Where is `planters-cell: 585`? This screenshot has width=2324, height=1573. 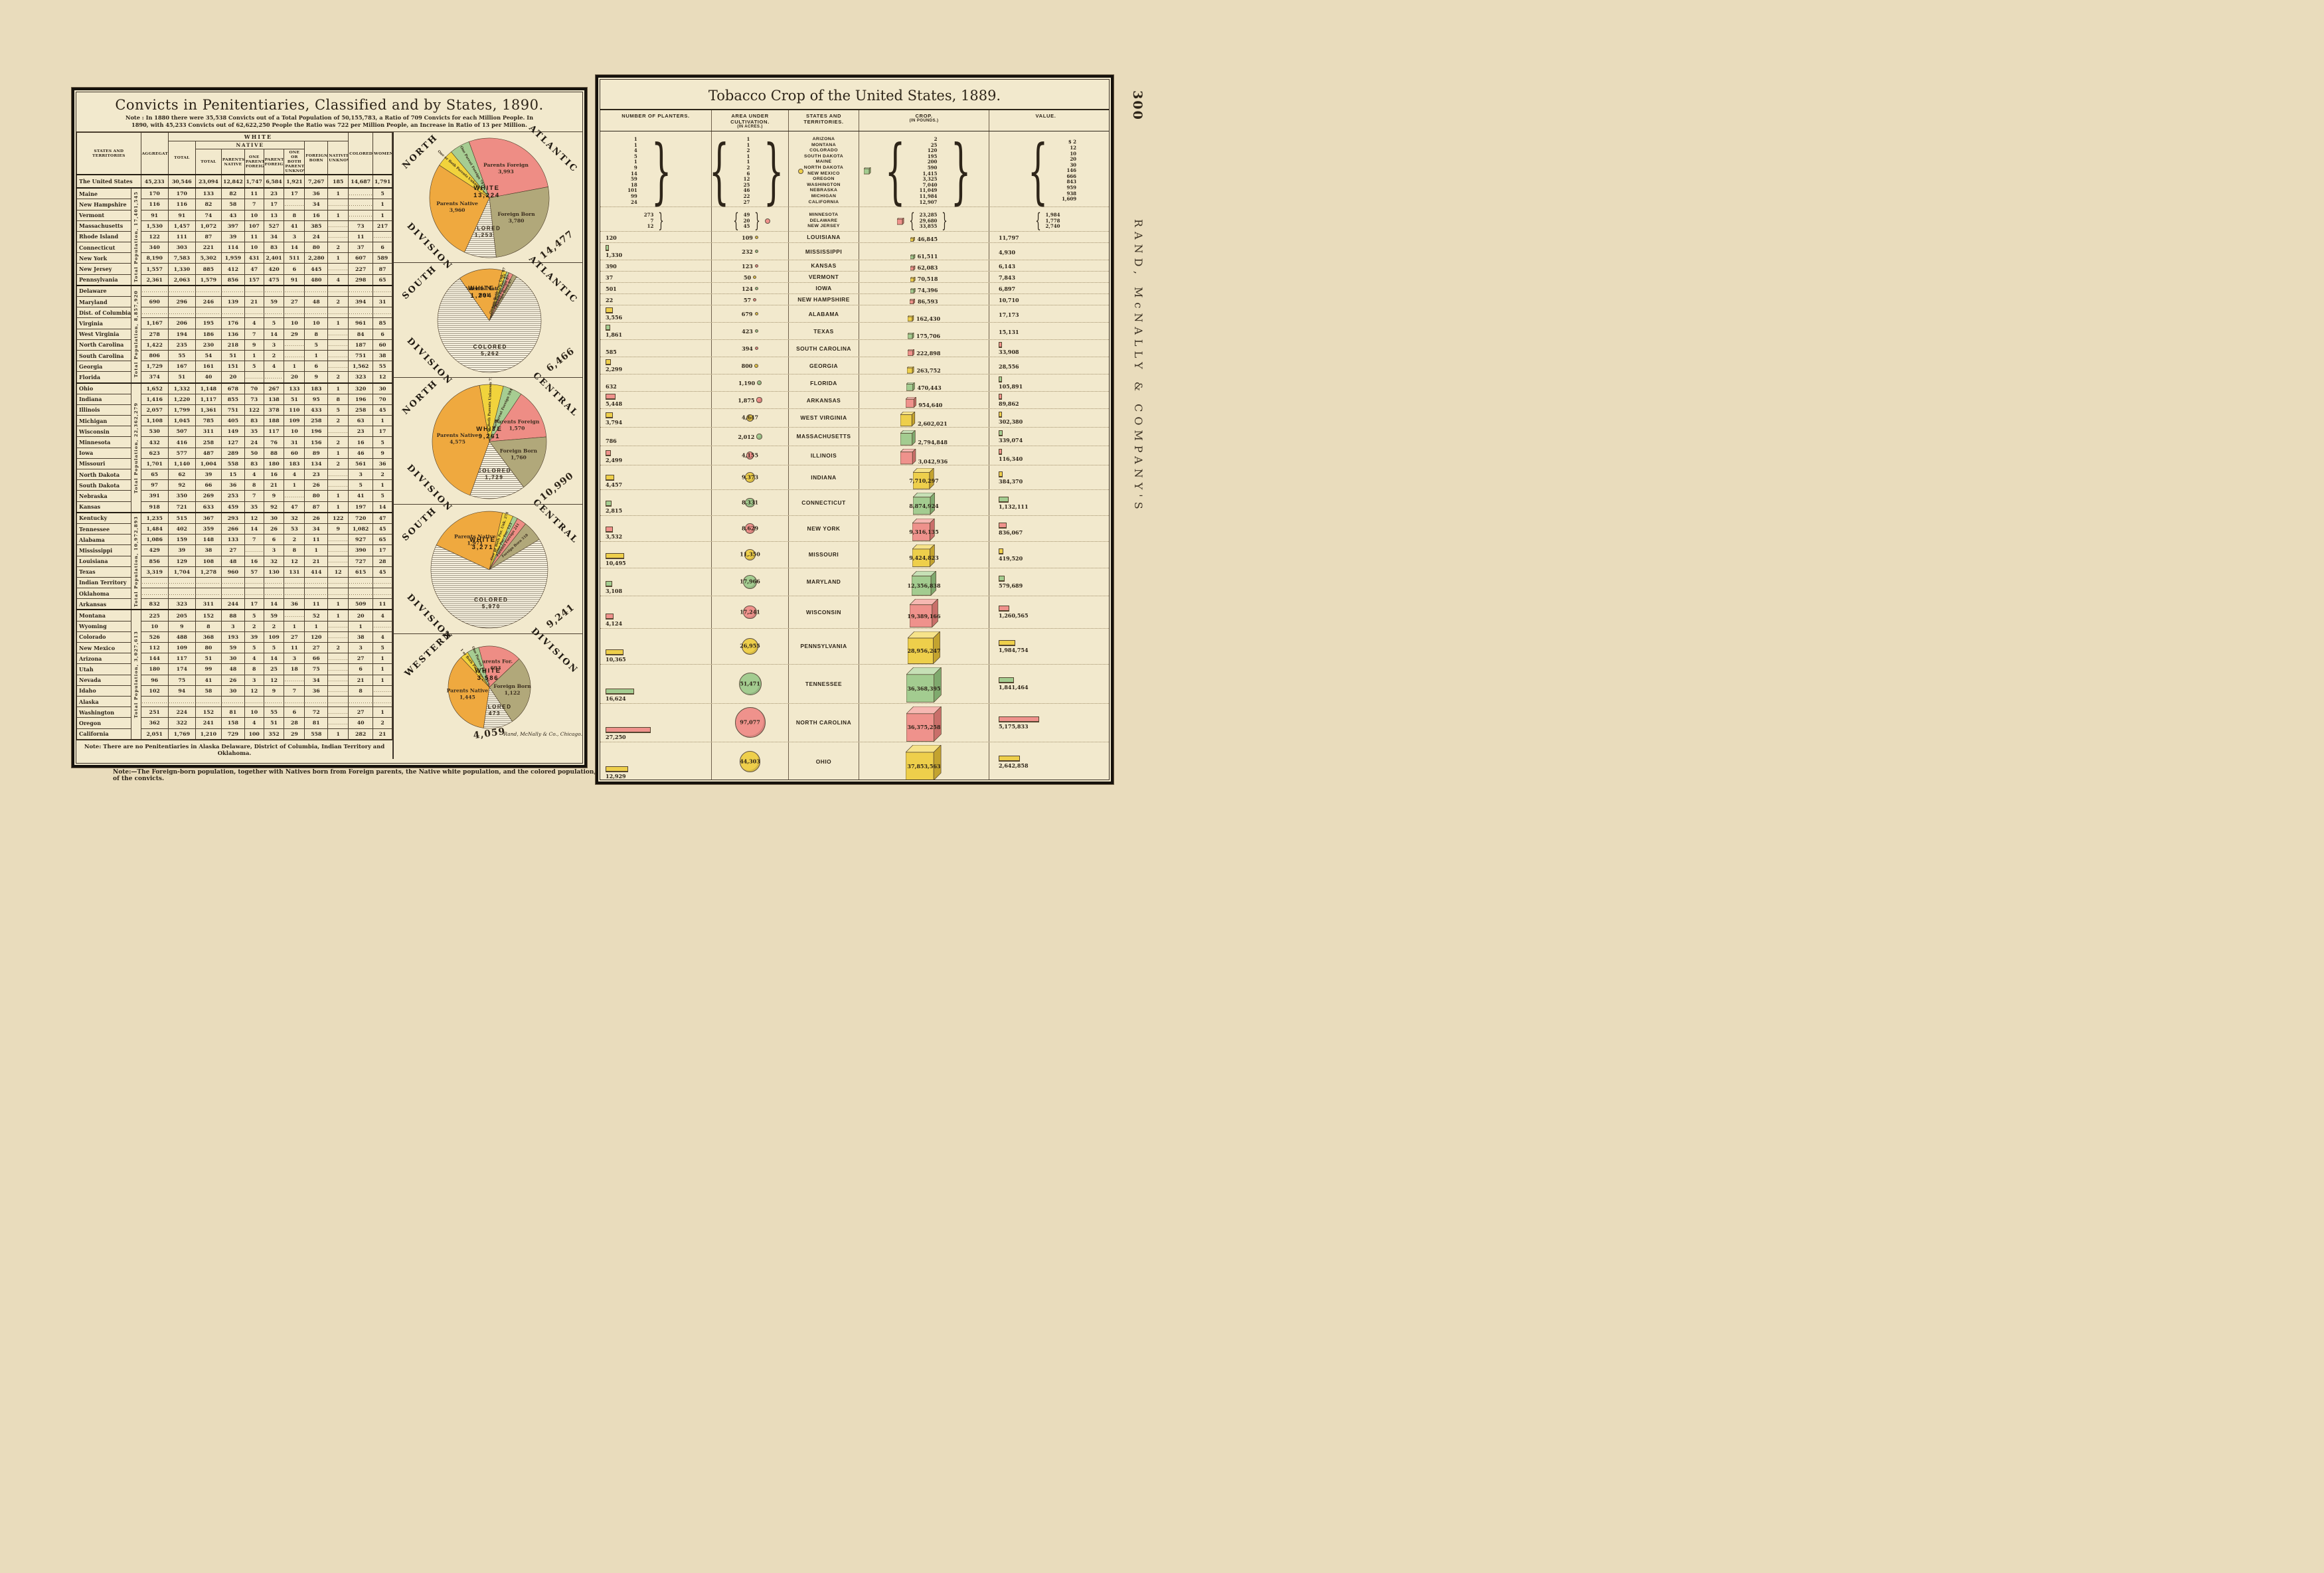 planters-cell: 585 is located at coordinates (656, 348).